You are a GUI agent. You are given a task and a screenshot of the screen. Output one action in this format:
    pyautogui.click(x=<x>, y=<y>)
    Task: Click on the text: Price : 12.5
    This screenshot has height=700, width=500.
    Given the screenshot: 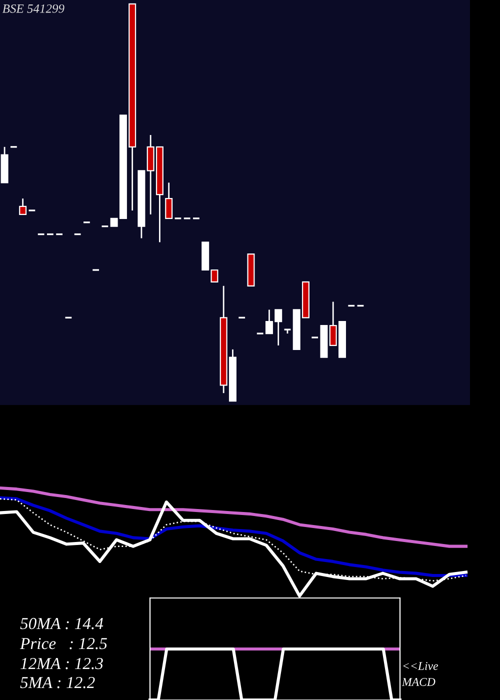 What is the action you would take?
    pyautogui.click(x=63, y=644)
    